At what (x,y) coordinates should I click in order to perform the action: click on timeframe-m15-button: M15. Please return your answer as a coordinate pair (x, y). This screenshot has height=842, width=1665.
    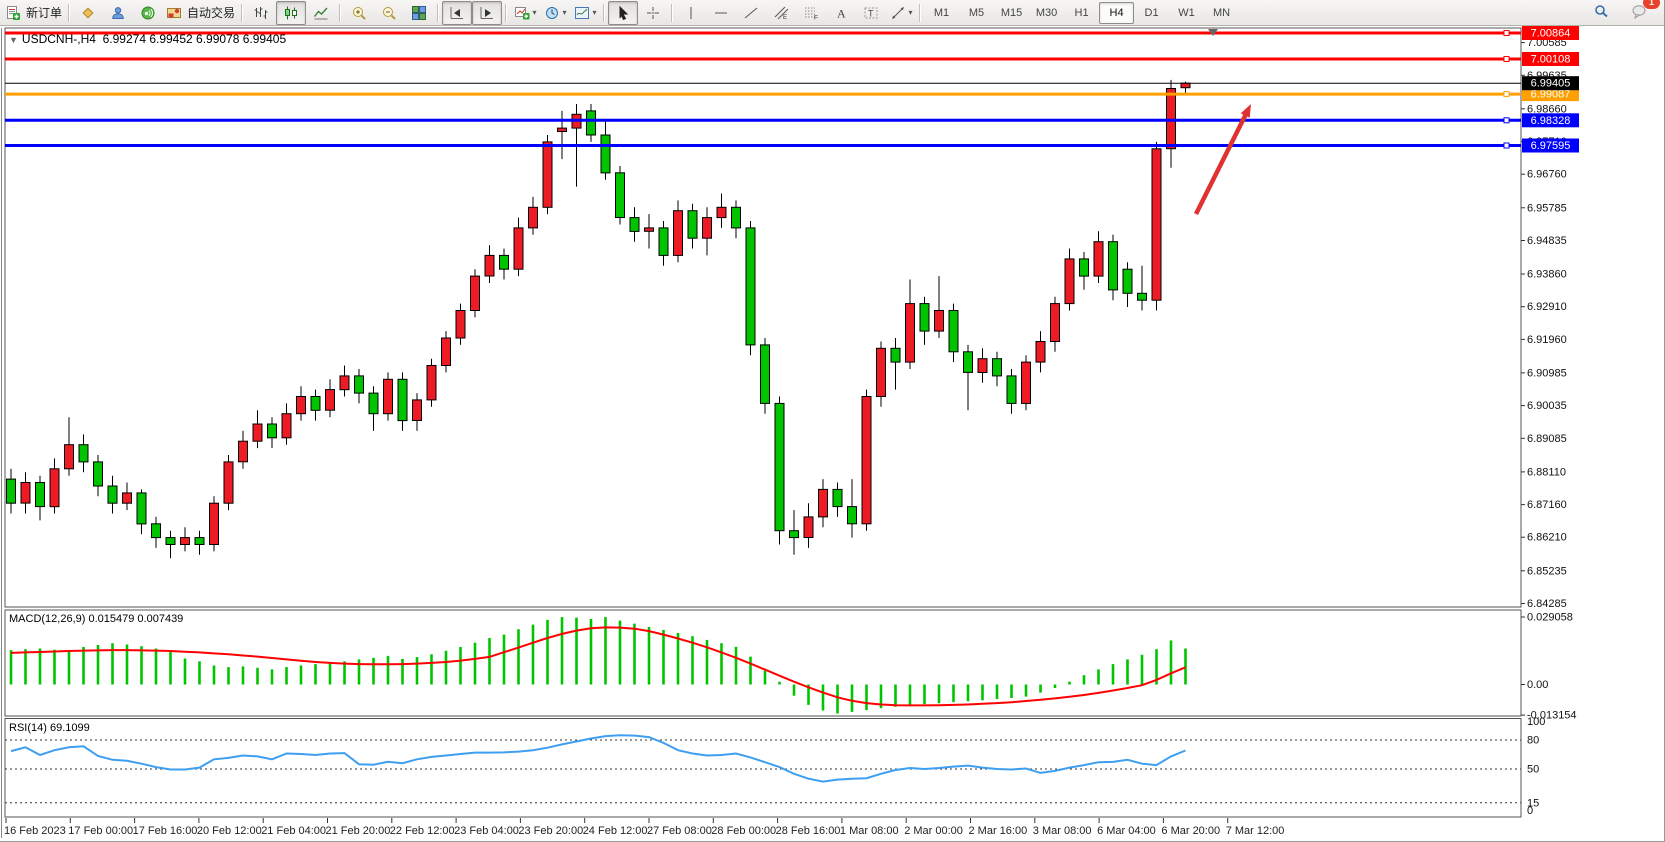
    Looking at the image, I should click on (1011, 12).